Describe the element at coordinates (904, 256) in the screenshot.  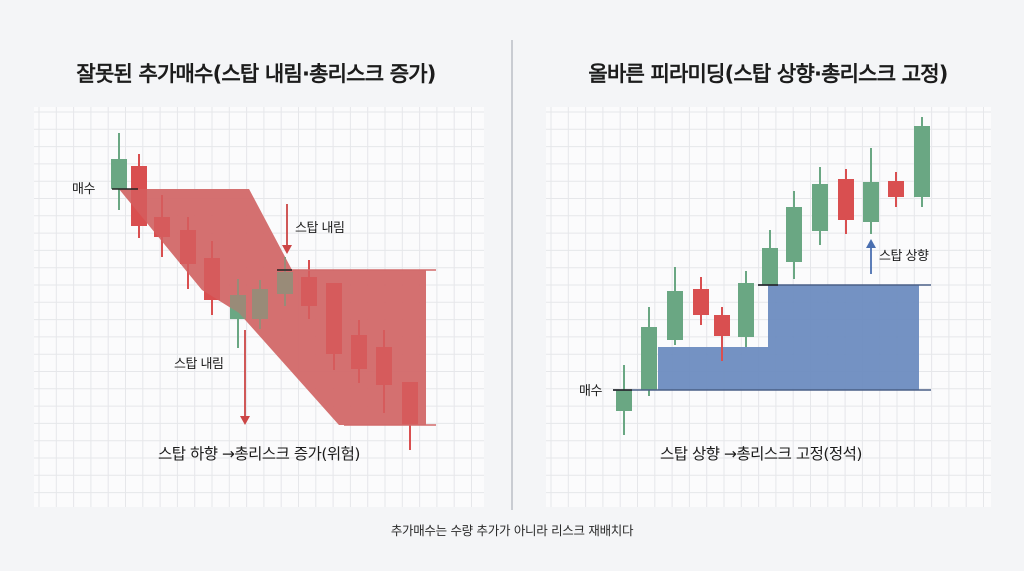
I see `stop-label: 스탑 상향` at that location.